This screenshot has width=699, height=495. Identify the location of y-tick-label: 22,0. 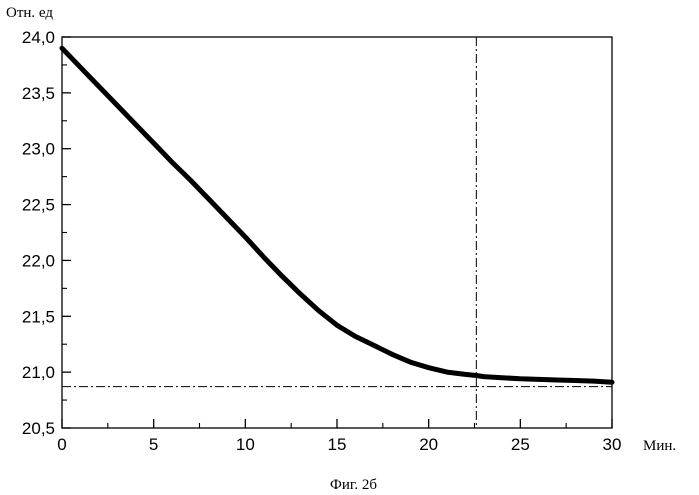
(38, 260).